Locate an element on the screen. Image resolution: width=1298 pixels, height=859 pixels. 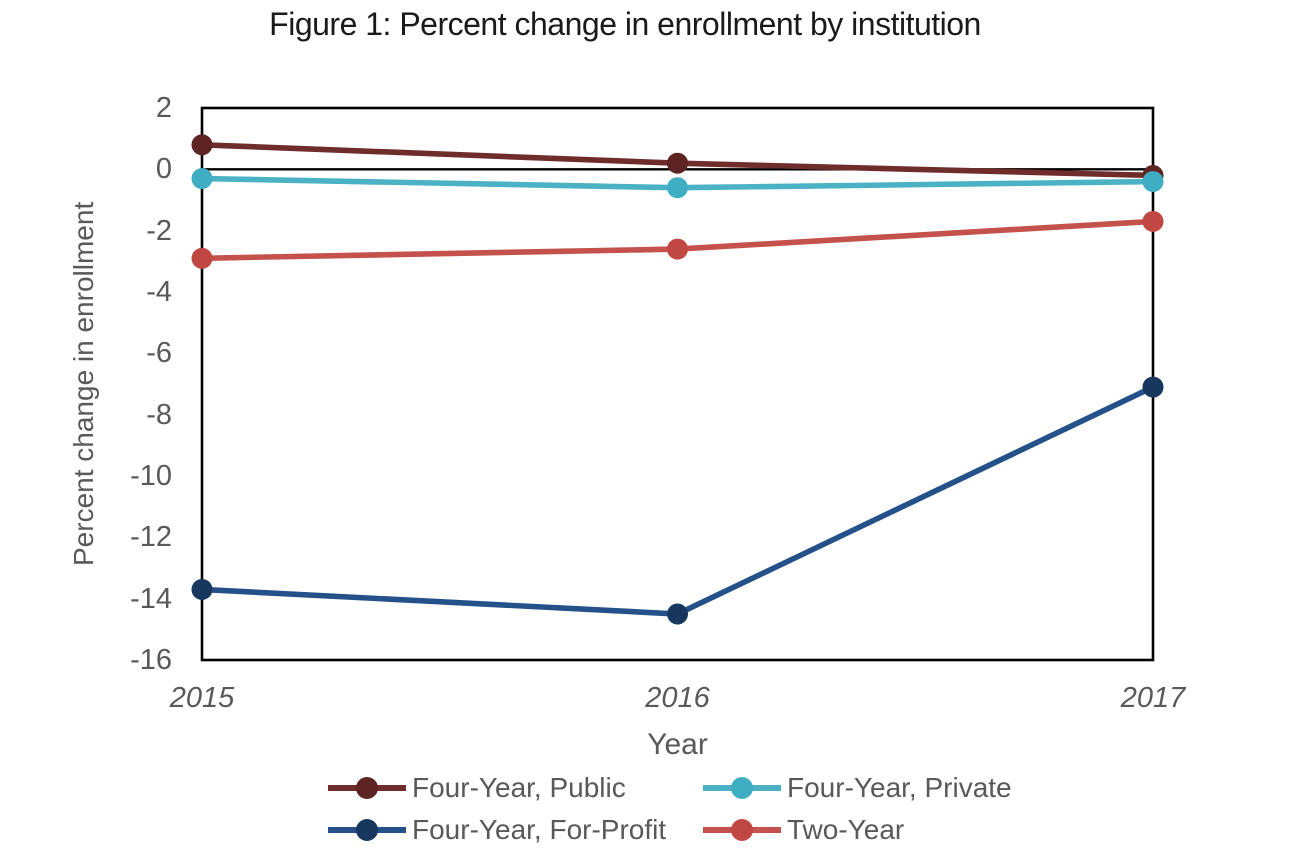
legend-label: Four-Year, For-Profit is located at coordinates (539, 829).